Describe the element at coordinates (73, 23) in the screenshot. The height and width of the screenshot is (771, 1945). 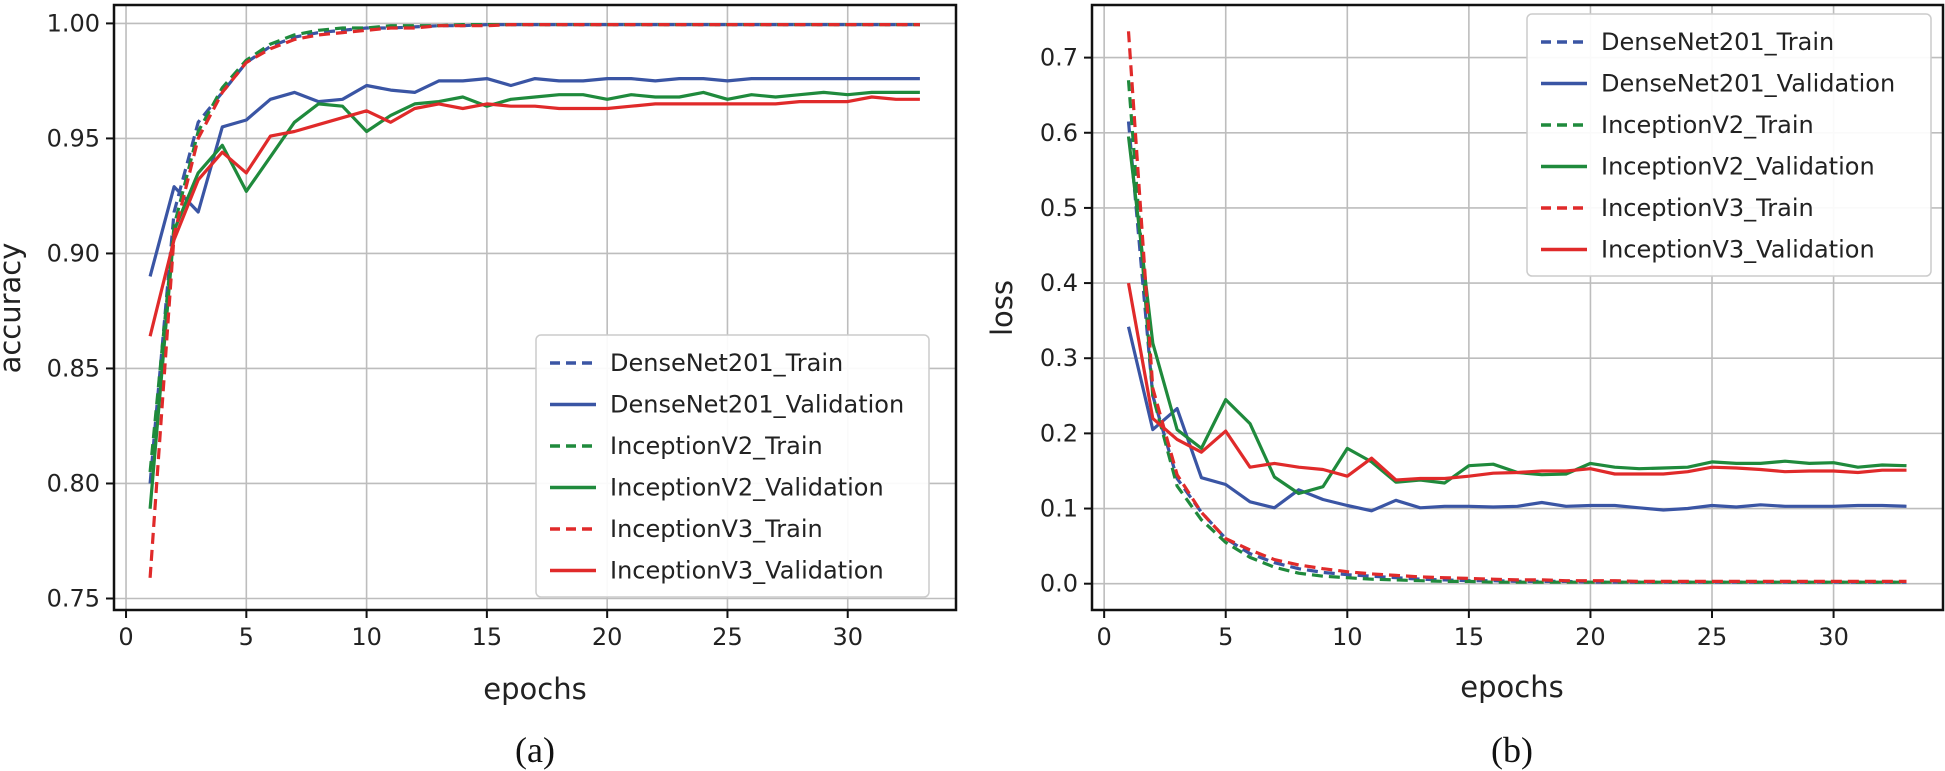
I see `y-tick-label: 1.00` at that location.